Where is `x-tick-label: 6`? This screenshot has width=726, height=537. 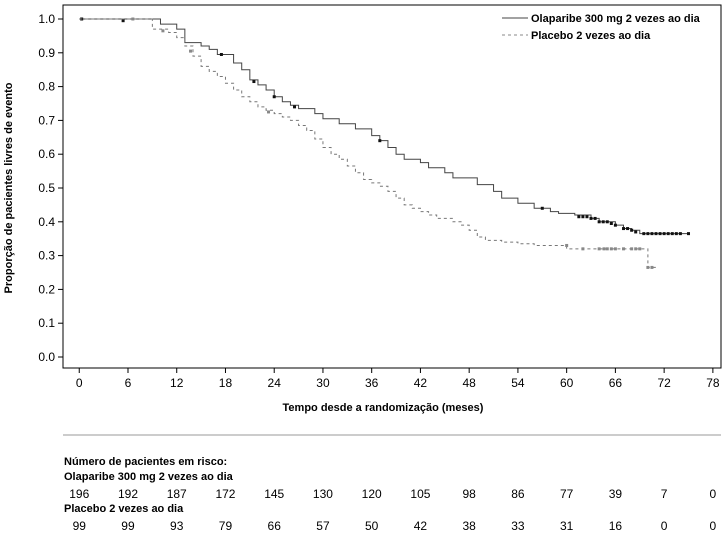
x-tick-label: 6 is located at coordinates (128, 383).